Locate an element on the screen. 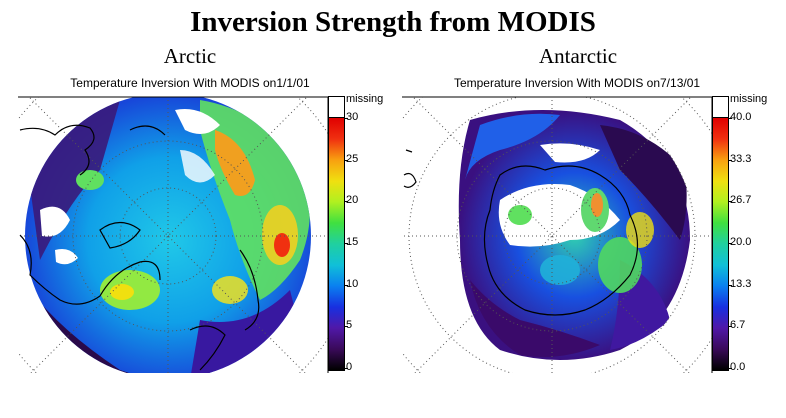  colorbar-tick-label: 5 is located at coordinates (349, 325).